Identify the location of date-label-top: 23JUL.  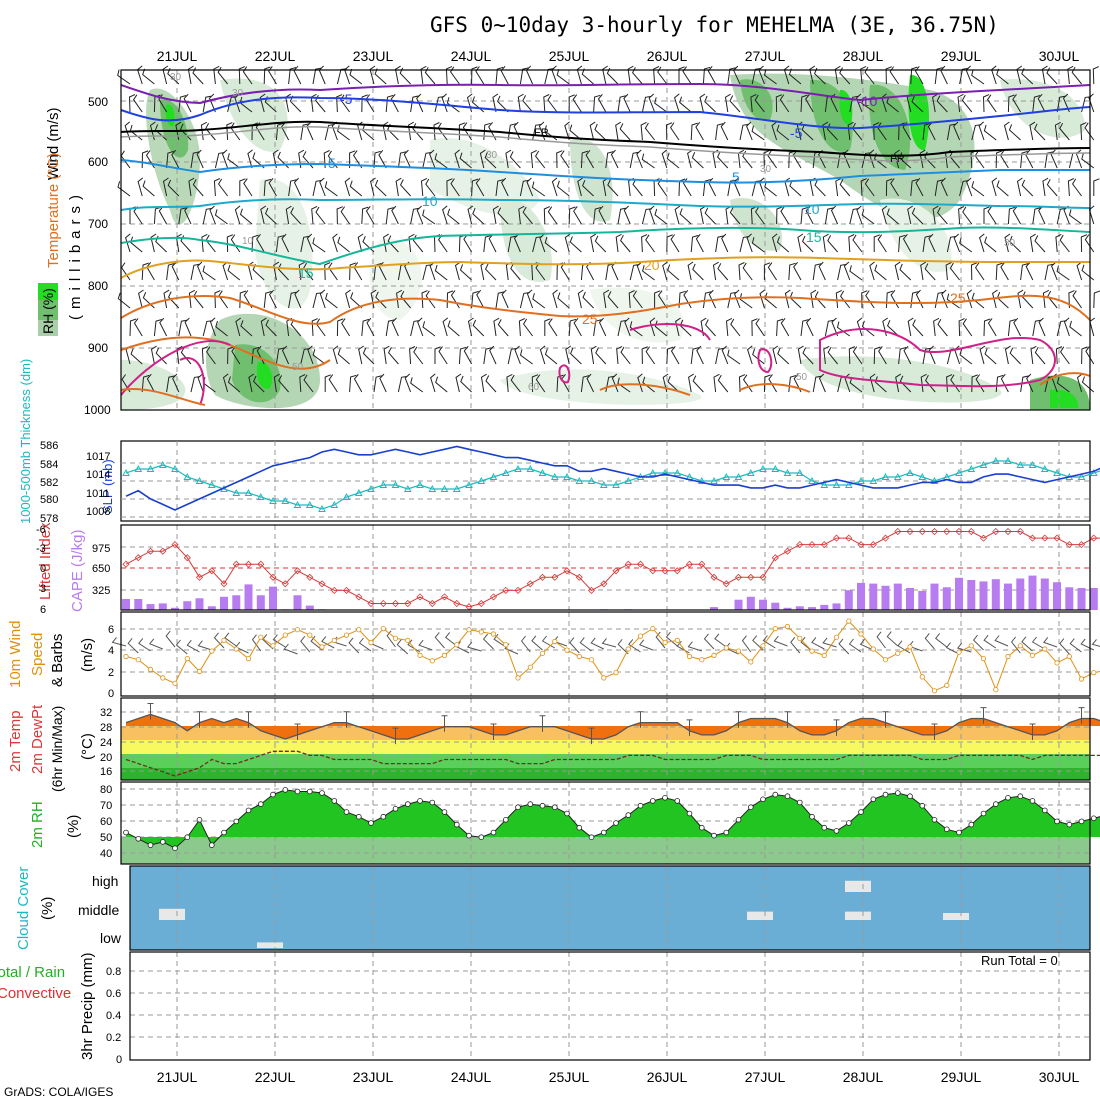
(373, 56).